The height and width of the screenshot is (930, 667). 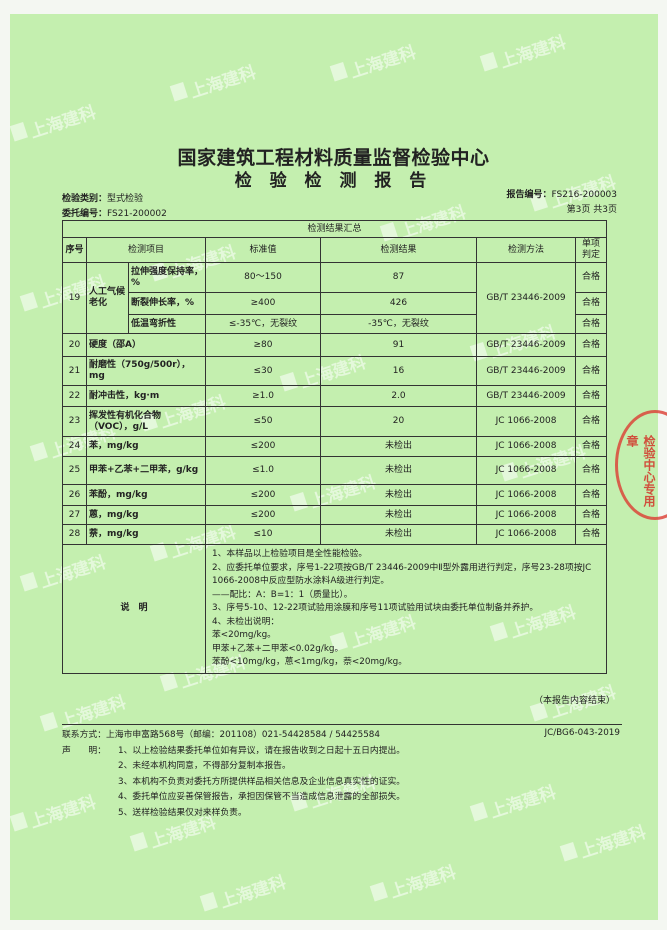 What do you see at coordinates (146, 446) in the screenshot?
I see `cell-item: 苯，mg/kg` at bounding box center [146, 446].